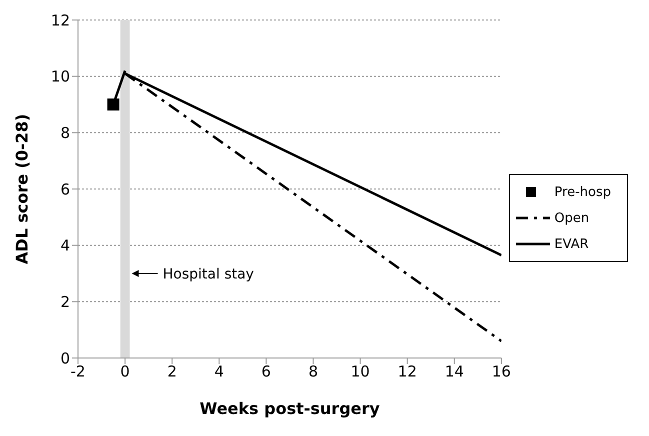 This screenshot has width=649, height=436. What do you see at coordinates (571, 244) in the screenshot?
I see `legend-label: EVAR` at bounding box center [571, 244].